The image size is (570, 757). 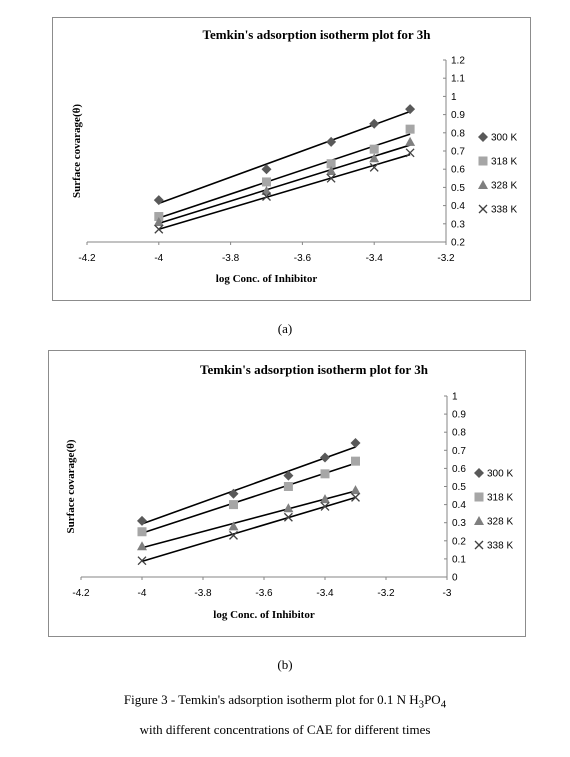 I want to click on chart-b-legend-label-triangle: 328 K, so click(x=500, y=522).